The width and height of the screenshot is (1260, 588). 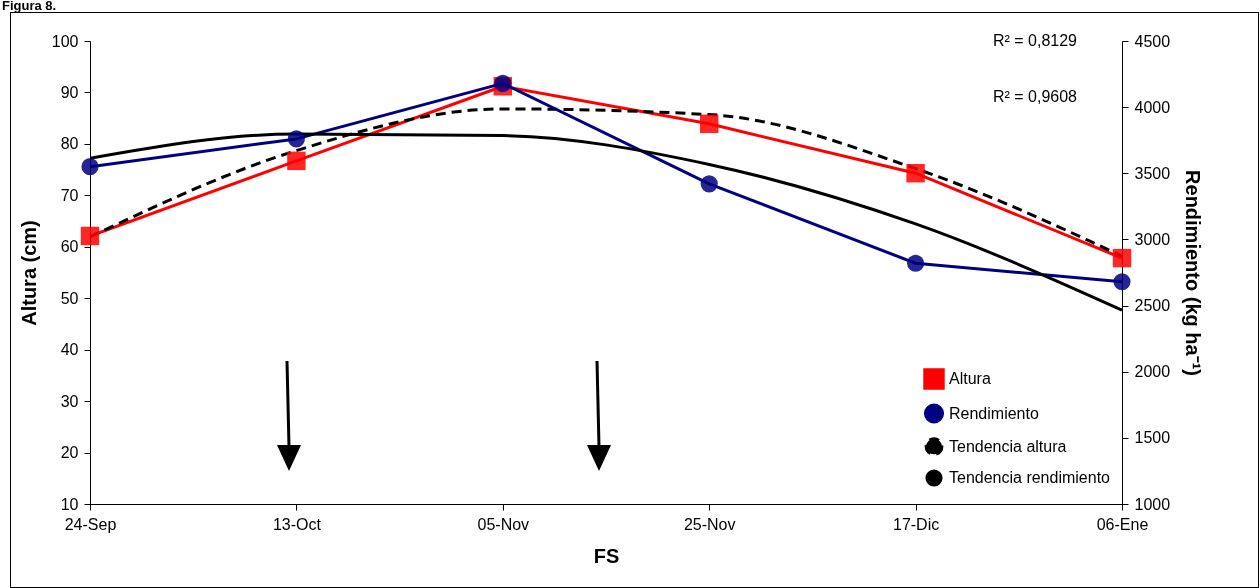 I want to click on x-tick-label: 05-Nov, so click(x=503, y=524).